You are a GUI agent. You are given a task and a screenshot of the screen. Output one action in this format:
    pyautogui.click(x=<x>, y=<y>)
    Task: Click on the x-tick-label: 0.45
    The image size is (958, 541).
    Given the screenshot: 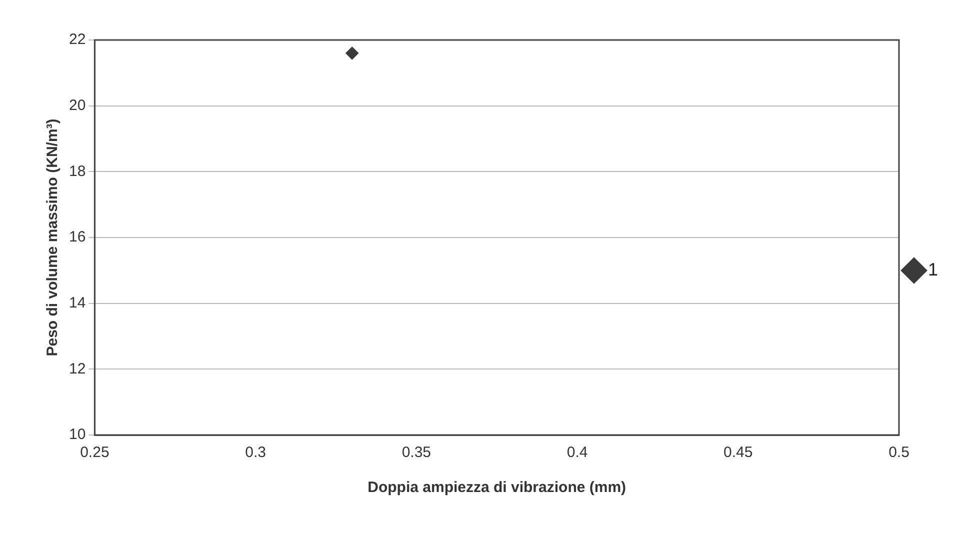 What is the action you would take?
    pyautogui.click(x=738, y=453)
    